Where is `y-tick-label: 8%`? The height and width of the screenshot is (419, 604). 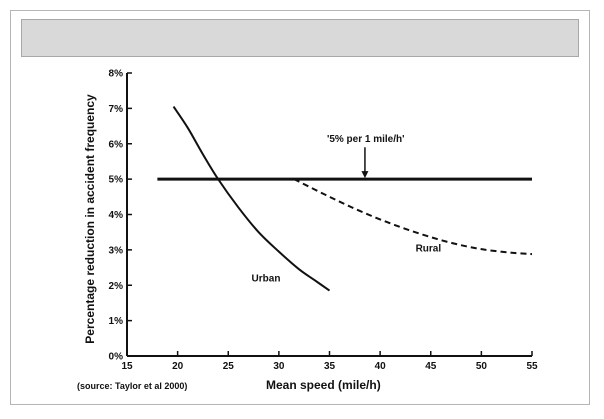 y-tick-label: 8% is located at coordinates (116, 74).